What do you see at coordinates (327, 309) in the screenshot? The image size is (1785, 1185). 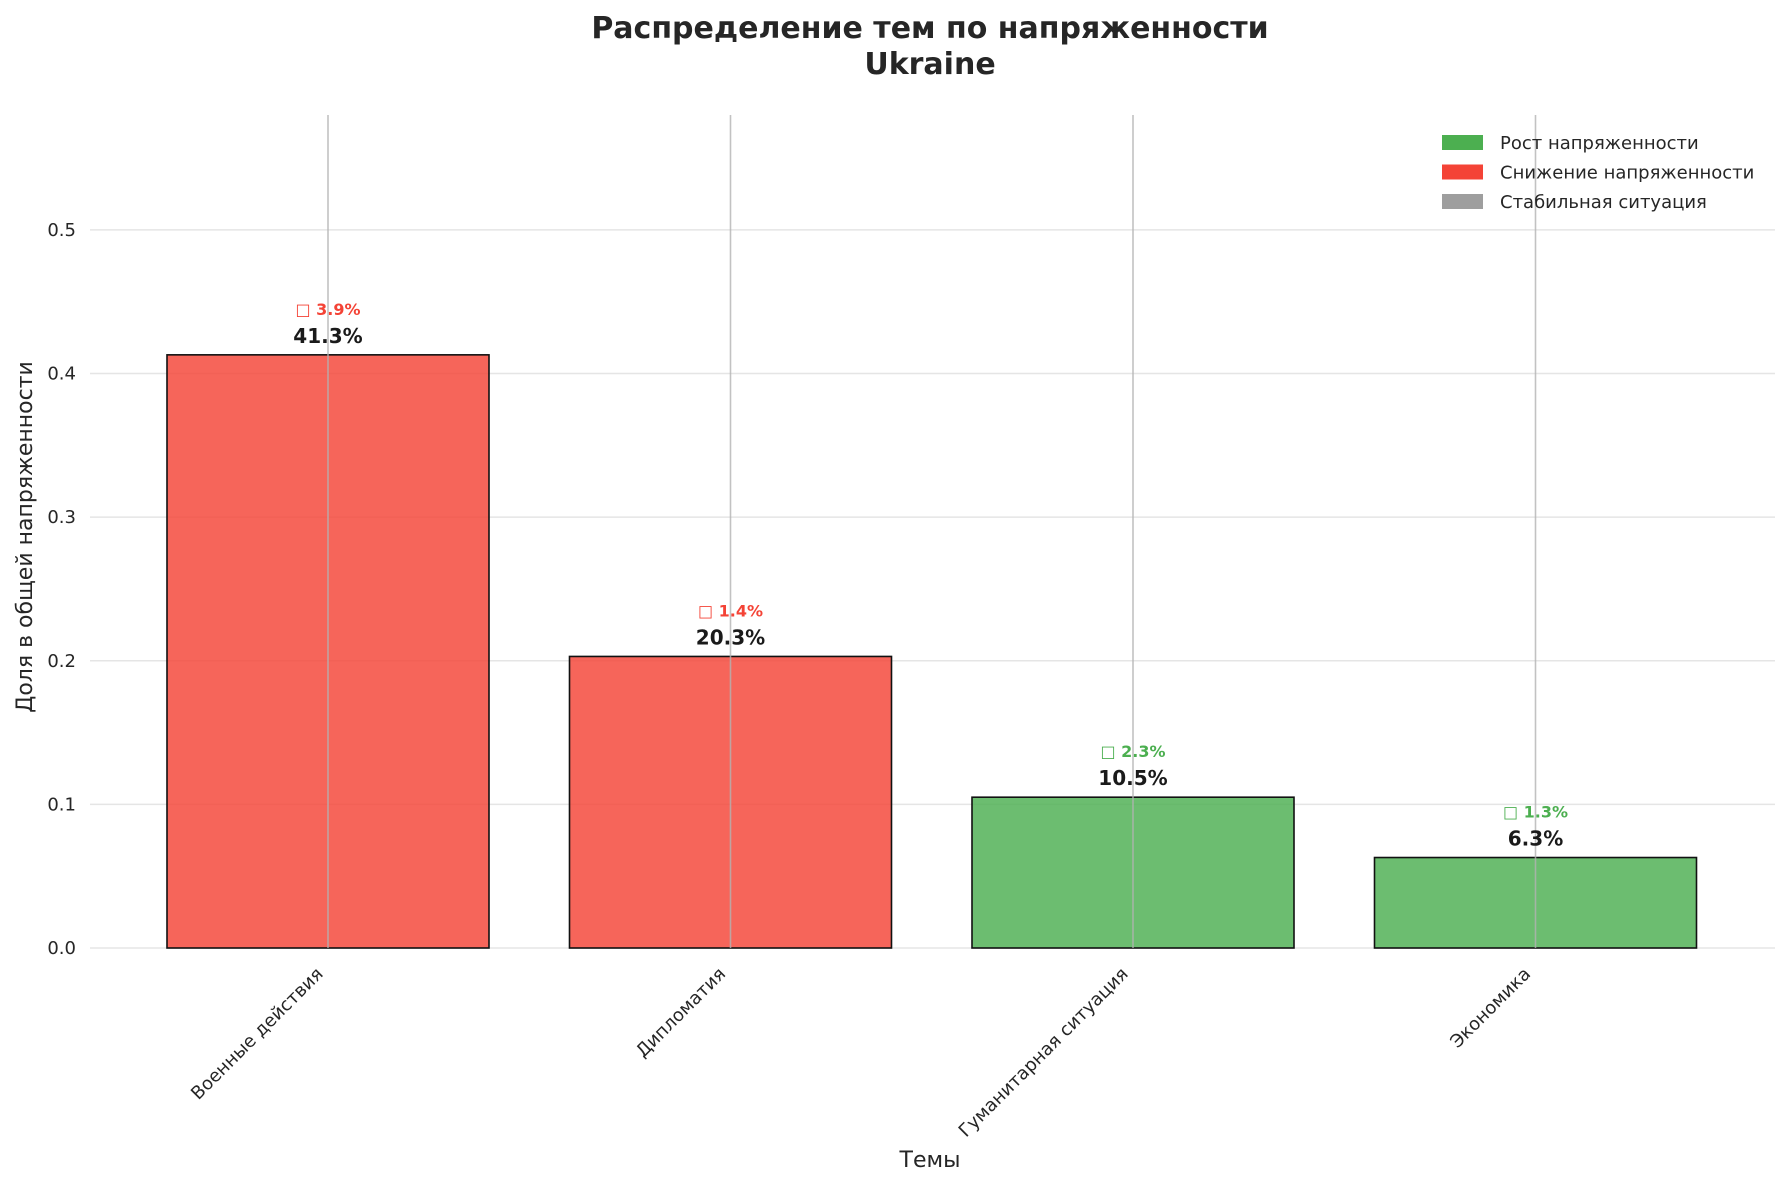 I see `change-label: □ 3.9%` at bounding box center [327, 309].